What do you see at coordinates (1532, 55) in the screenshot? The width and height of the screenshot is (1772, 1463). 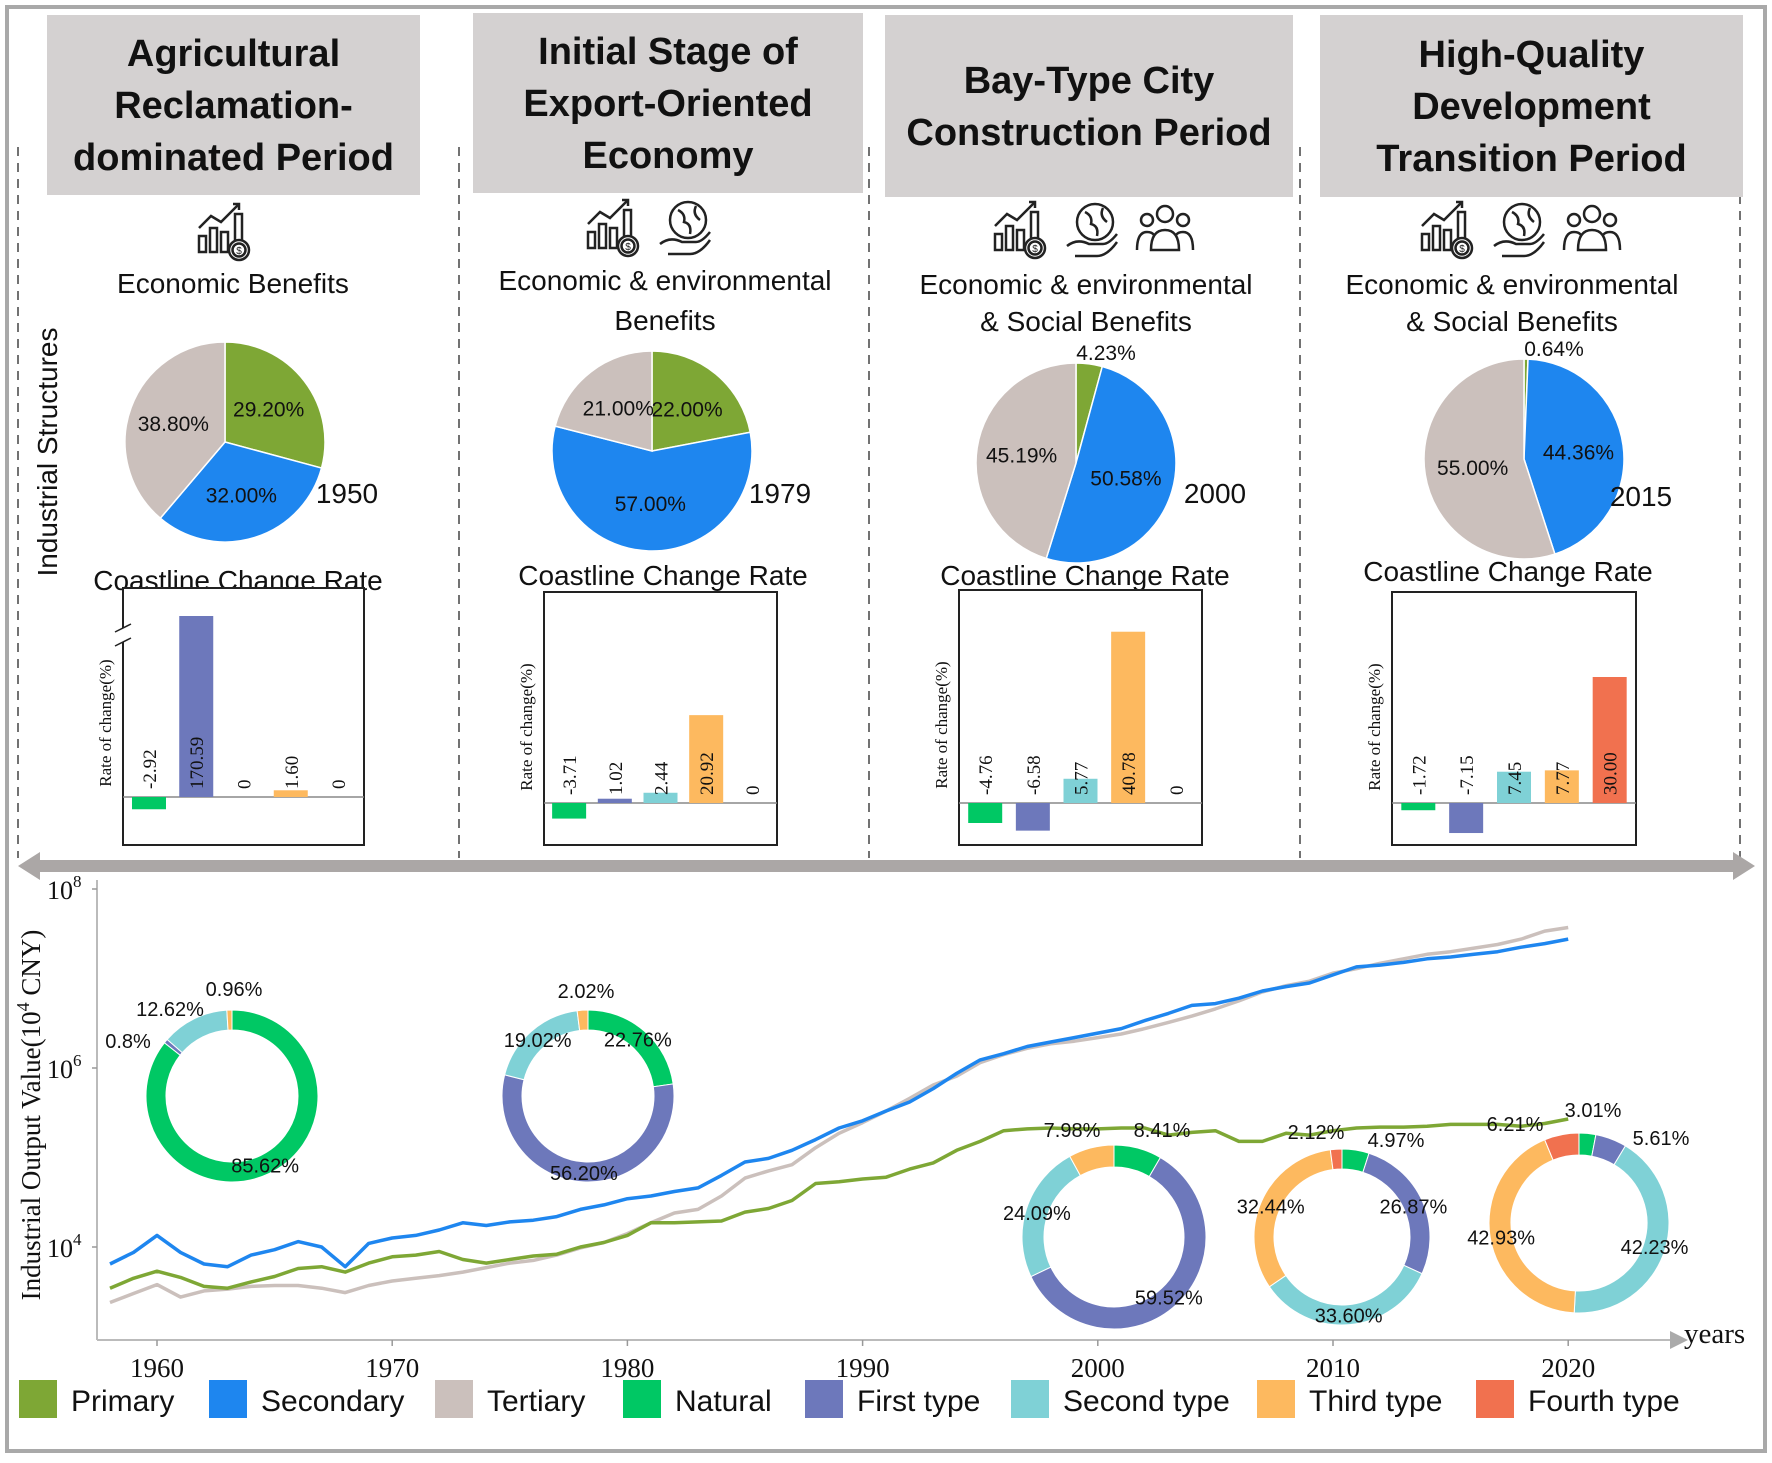 I see `period-title-line: High-Quality` at bounding box center [1532, 55].